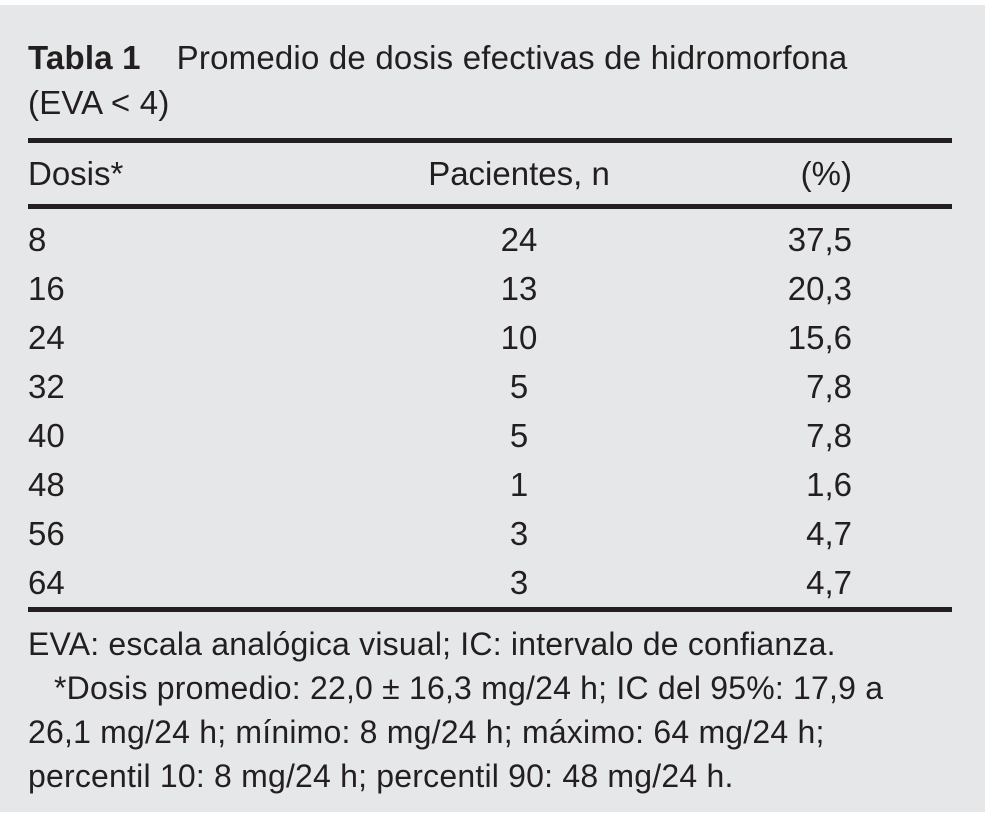  What do you see at coordinates (46, 435) in the screenshot?
I see `dose-cell: 40` at bounding box center [46, 435].